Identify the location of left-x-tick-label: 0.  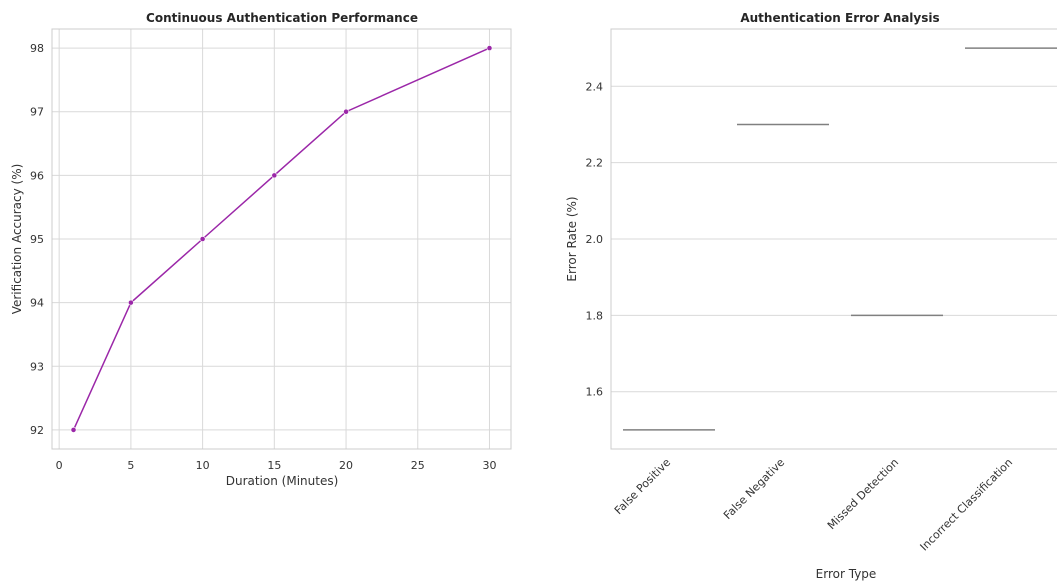
(59, 465).